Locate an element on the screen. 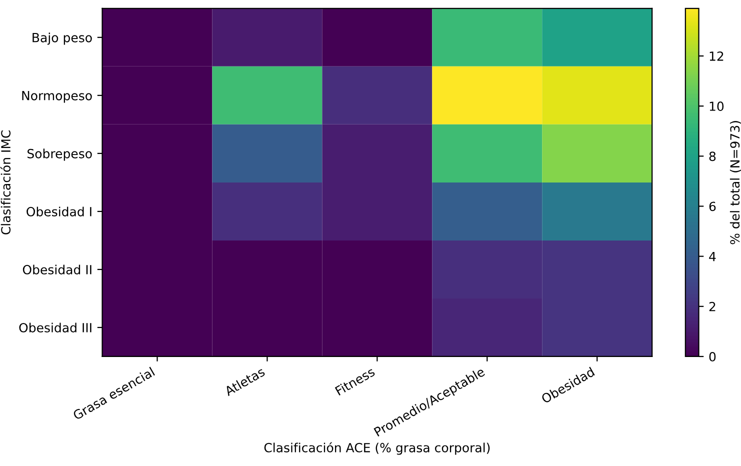 This screenshot has height=466, width=741. color-bar-label: 12 is located at coordinates (717, 56).